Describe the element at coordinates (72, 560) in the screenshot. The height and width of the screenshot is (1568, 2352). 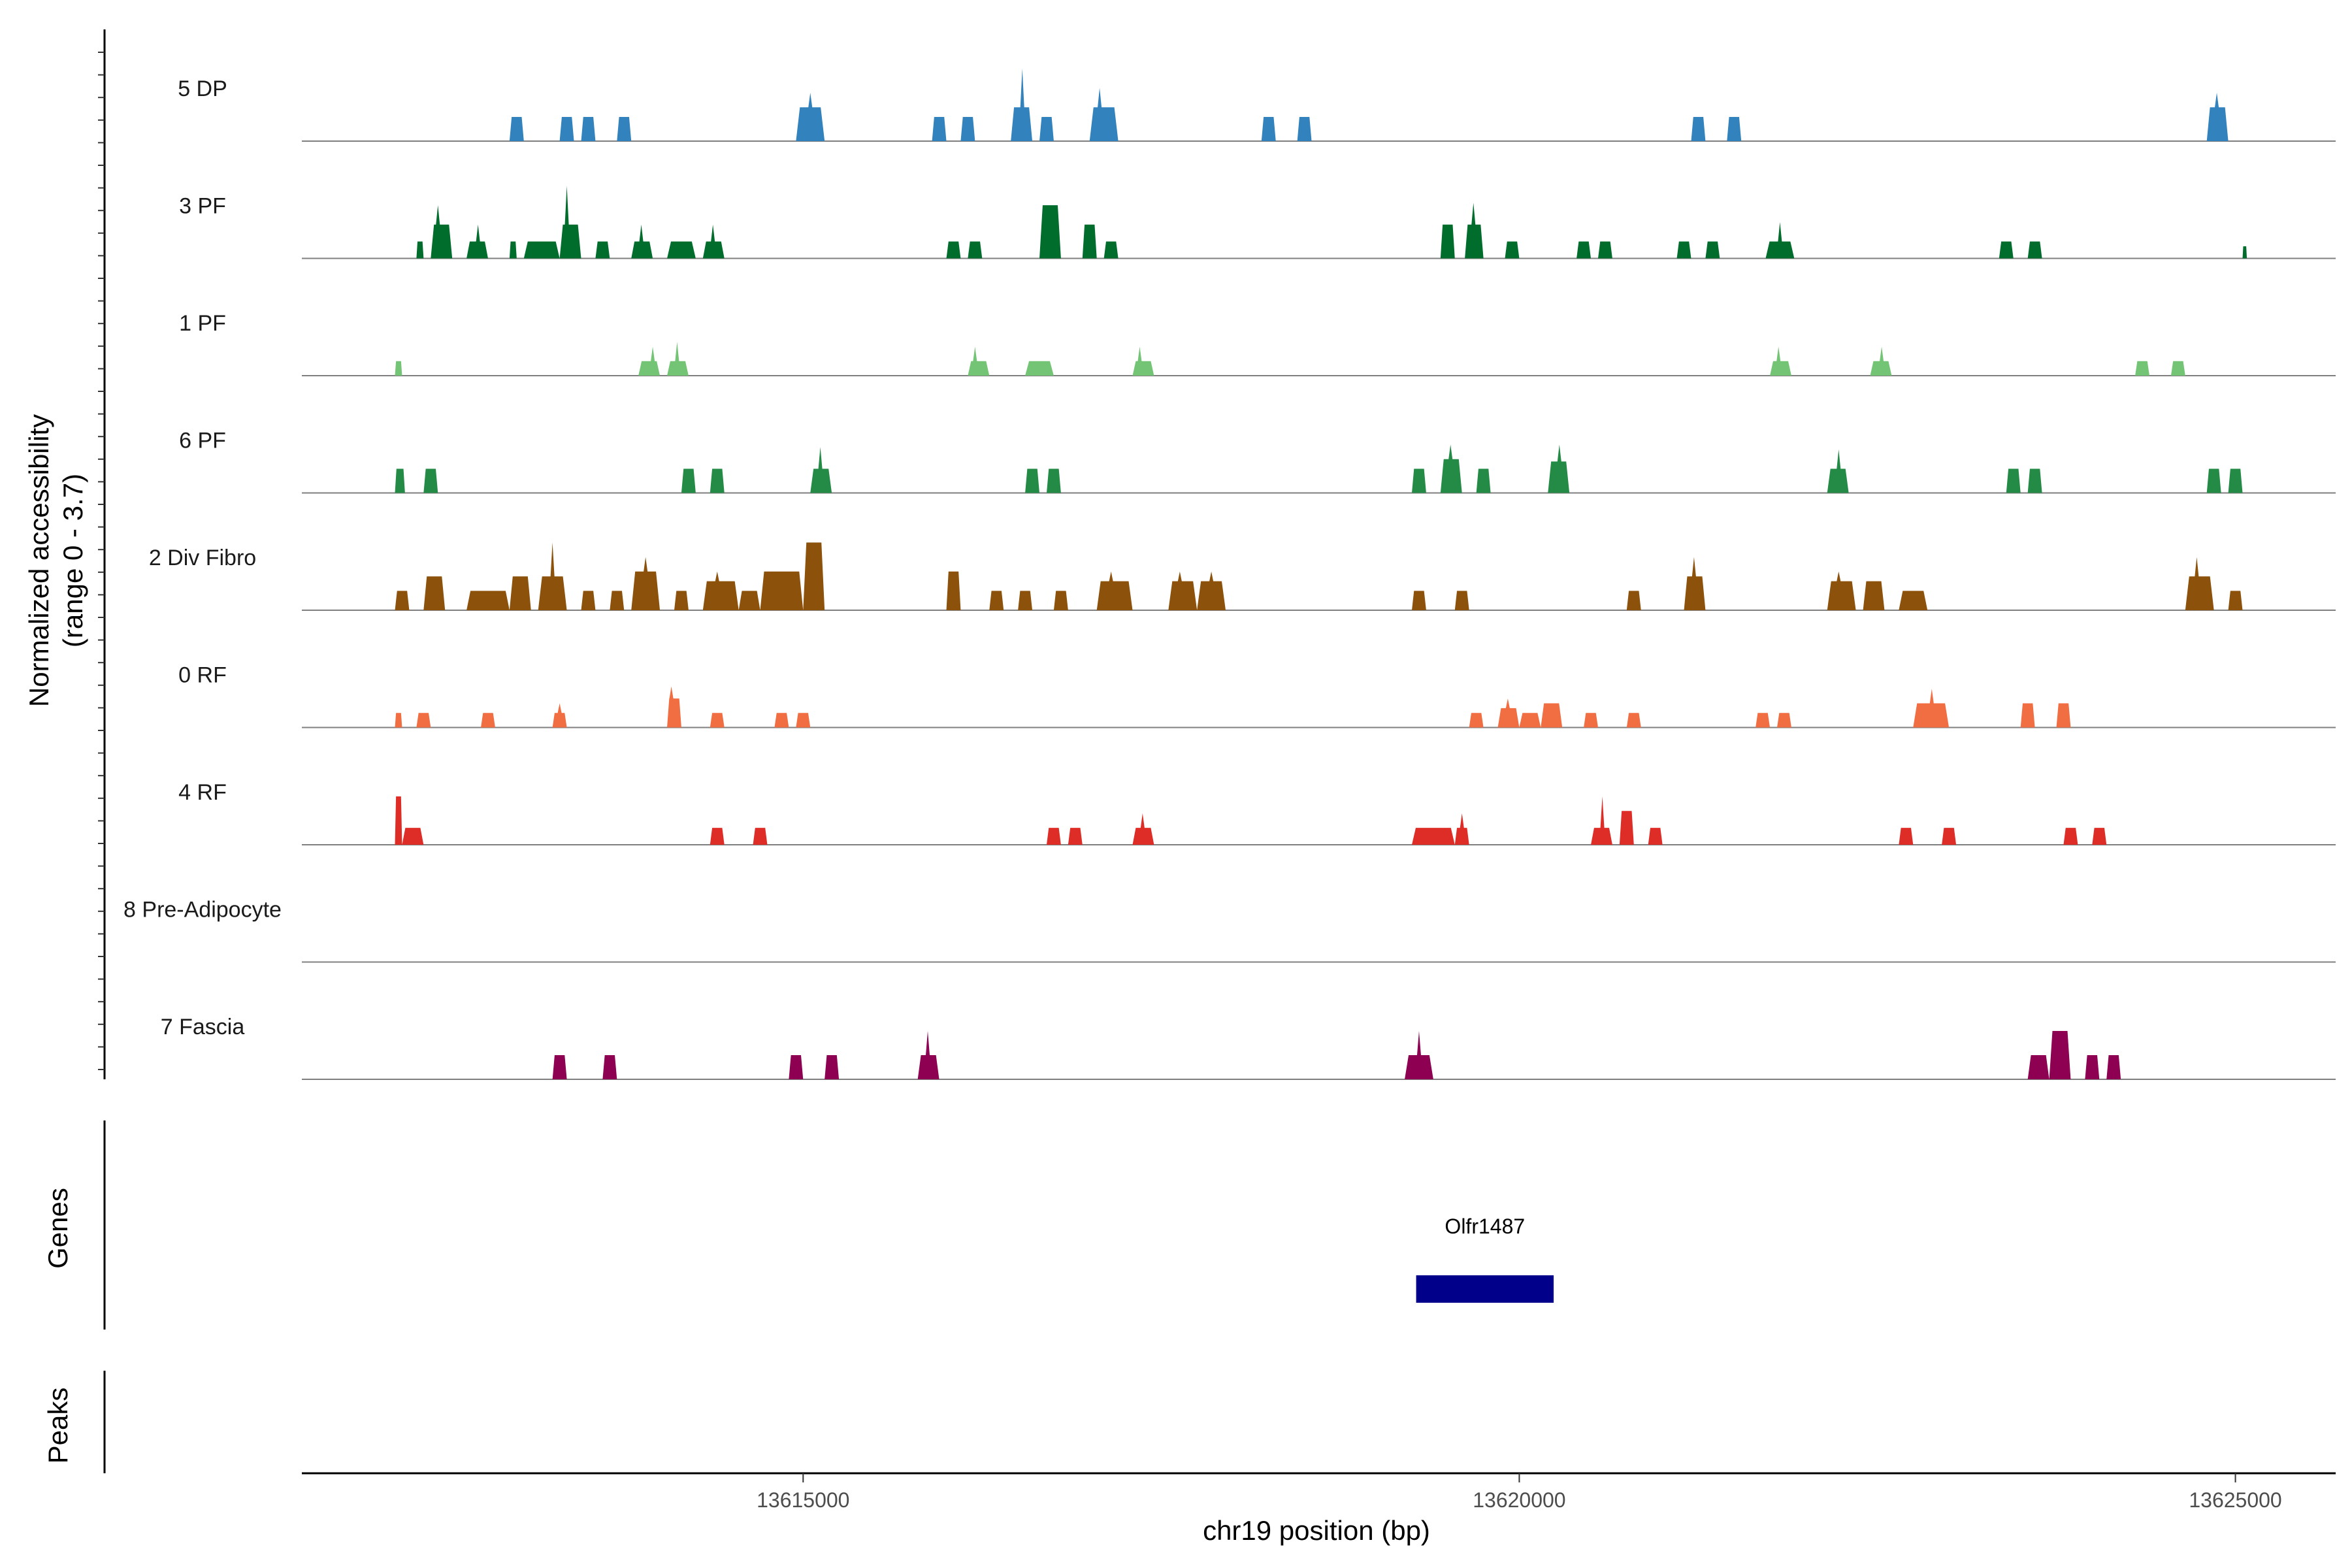
I see `y-axis-title-line-2: (range 0 - 3.7)` at that location.